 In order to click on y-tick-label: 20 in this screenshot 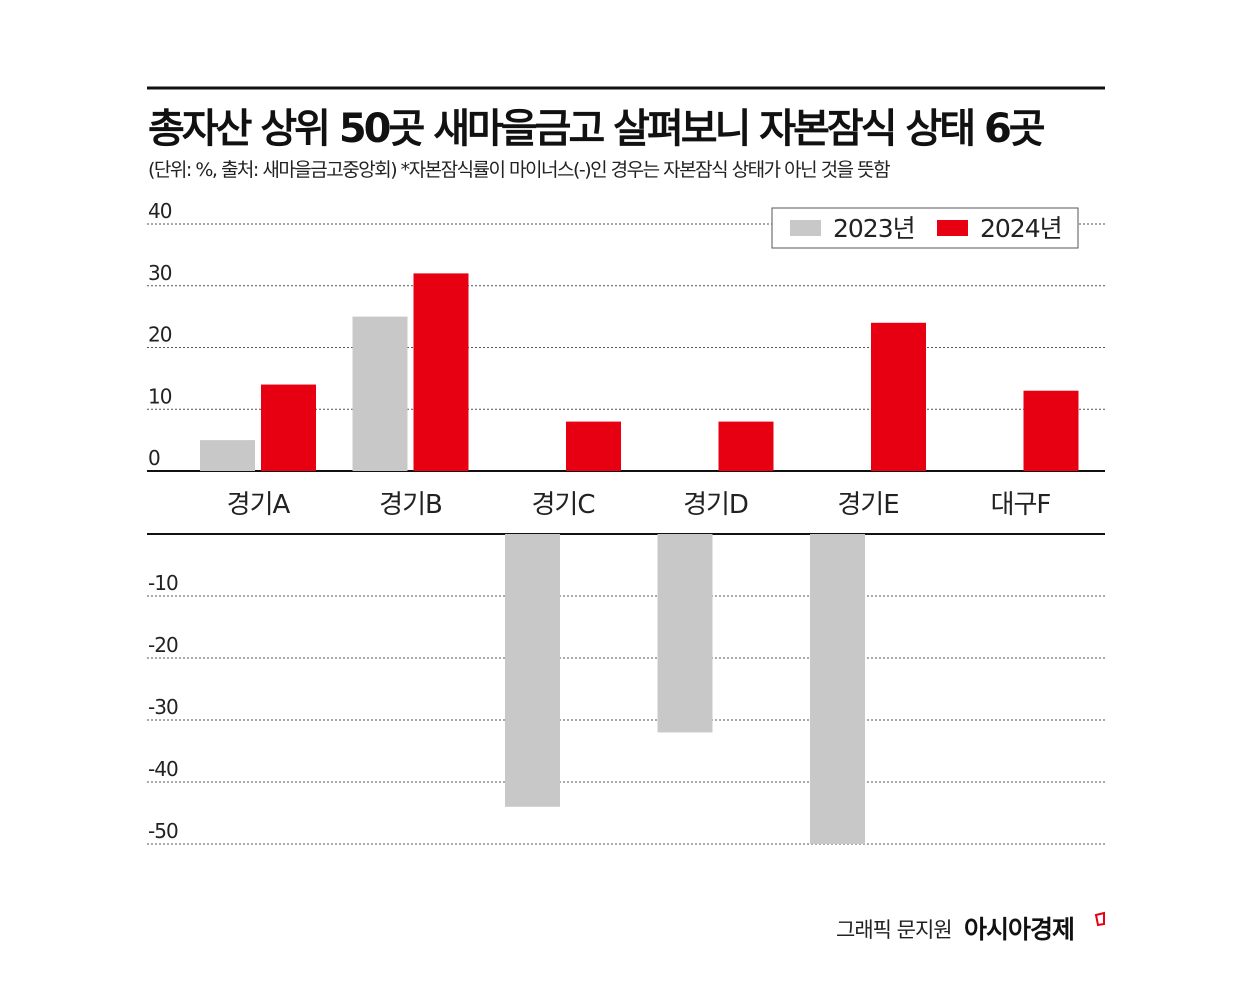, I will do `click(160, 335)`.